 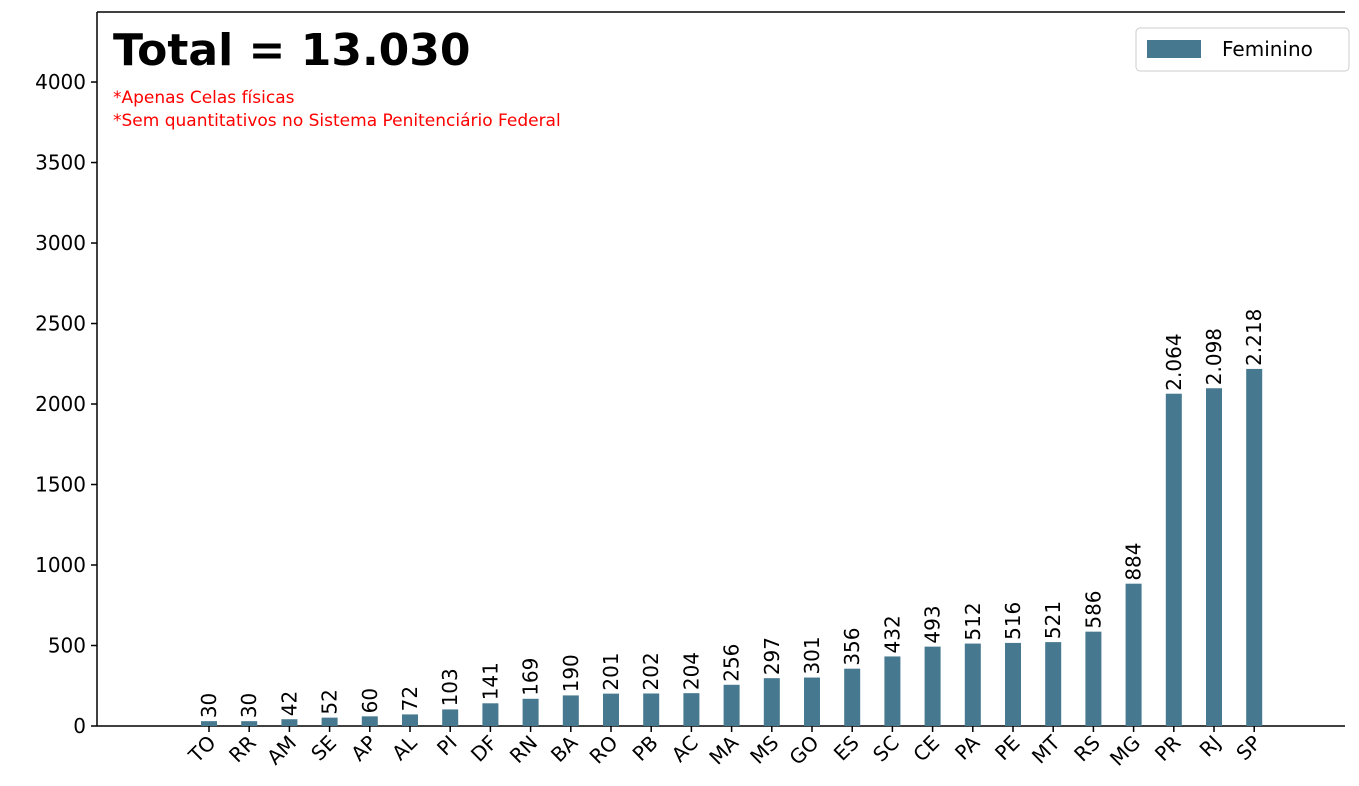 I want to click on data-label: 493, so click(x=933, y=624).